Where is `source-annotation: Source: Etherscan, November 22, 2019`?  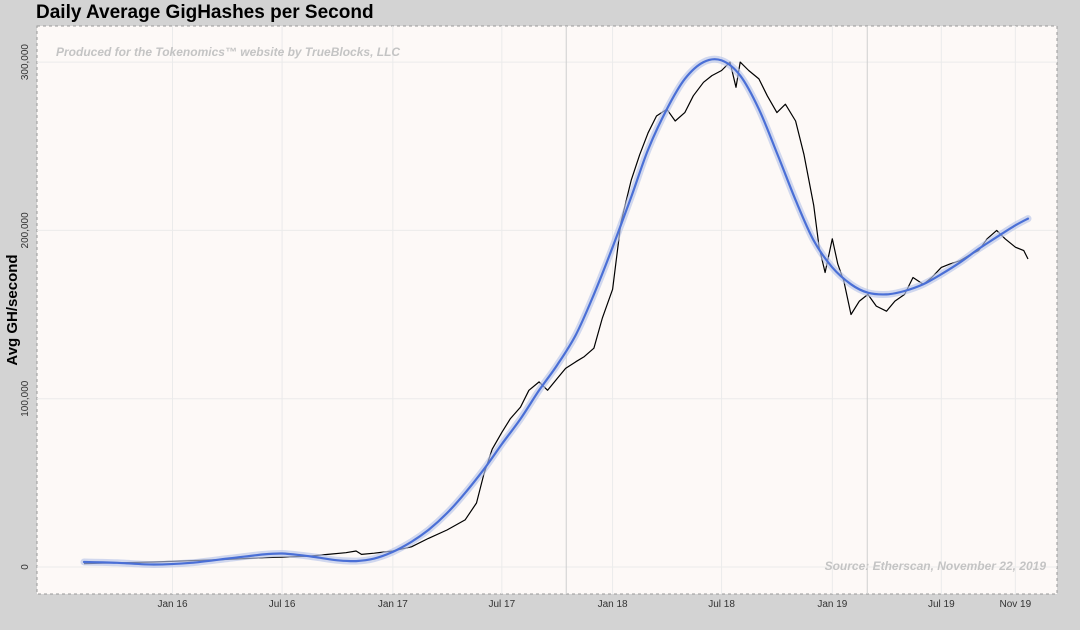
source-annotation: Source: Etherscan, November 22, 2019 is located at coordinates (936, 566).